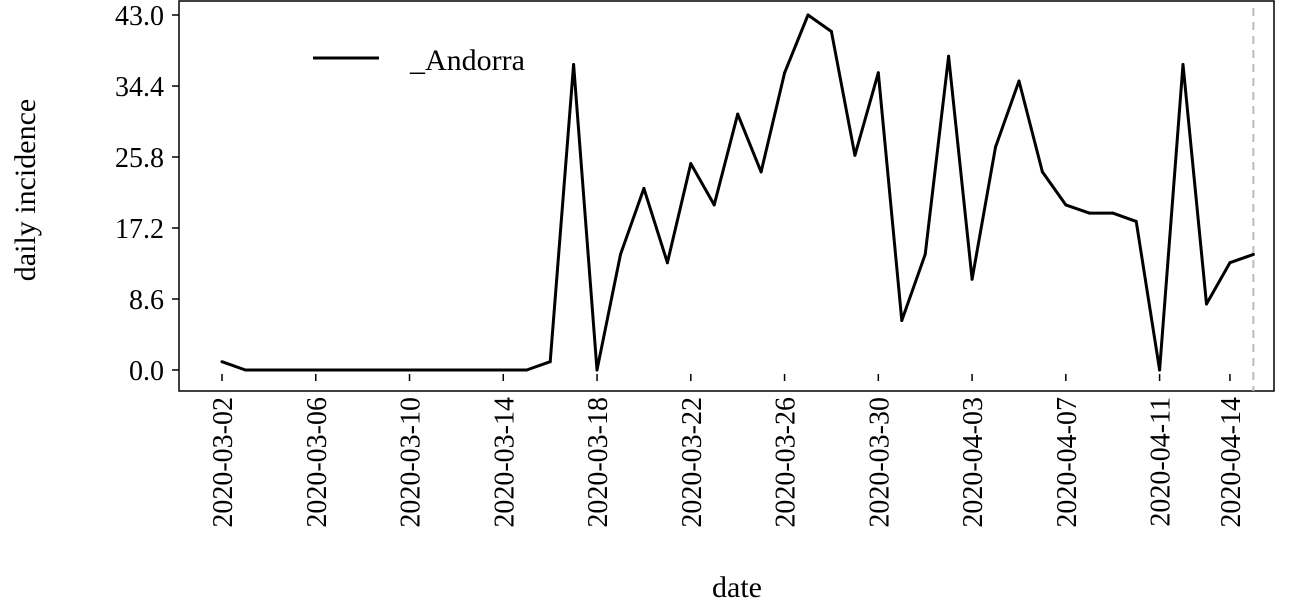  I want to click on x-tick-label: 2020-03-22, so click(692, 462).